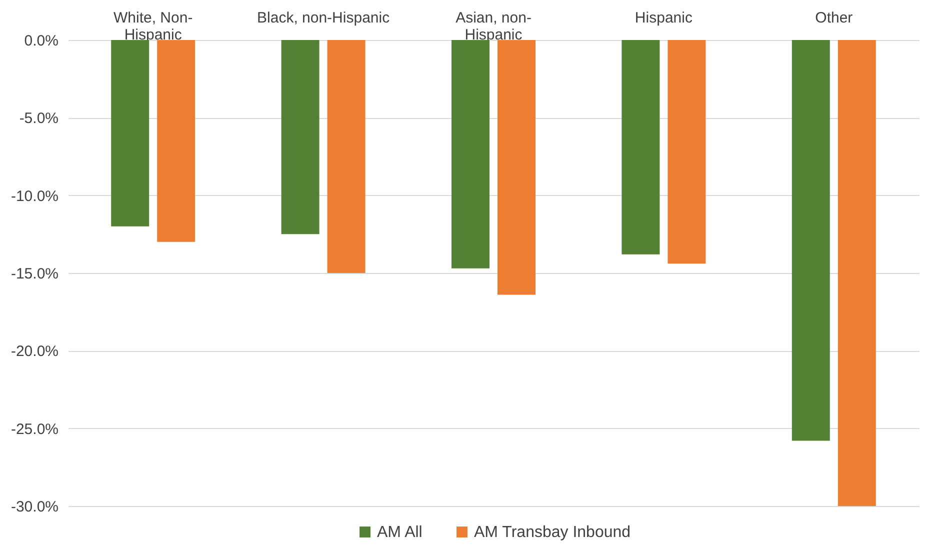  I want to click on y-tick-label: -15.0%, so click(34, 274).